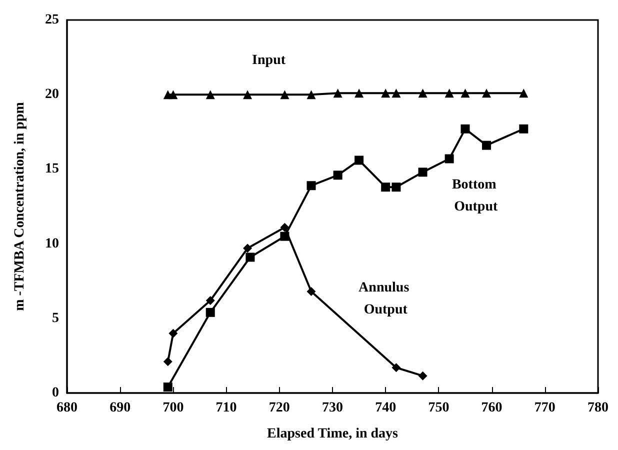 The width and height of the screenshot is (618, 450). What do you see at coordinates (55, 393) in the screenshot?
I see `y-tick-label: 0` at bounding box center [55, 393].